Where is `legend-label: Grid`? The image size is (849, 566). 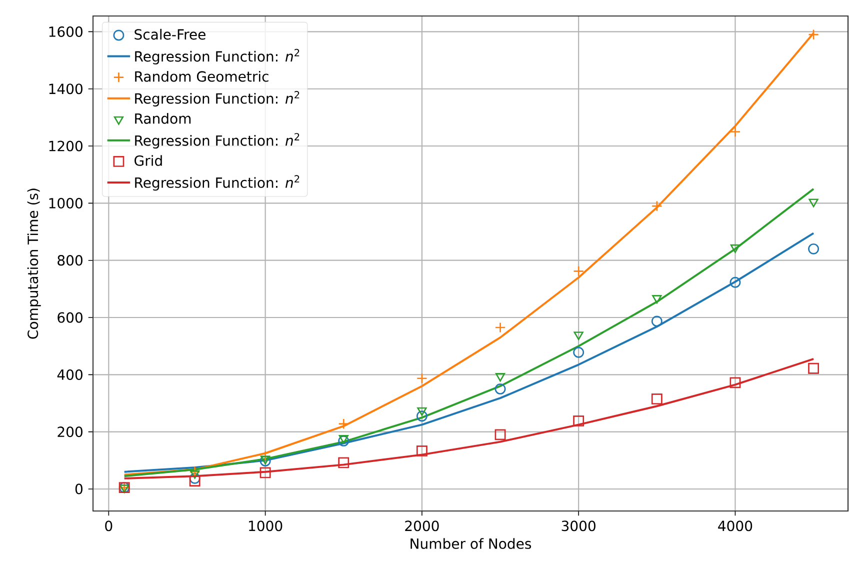 legend-label: Grid is located at coordinates (148, 160).